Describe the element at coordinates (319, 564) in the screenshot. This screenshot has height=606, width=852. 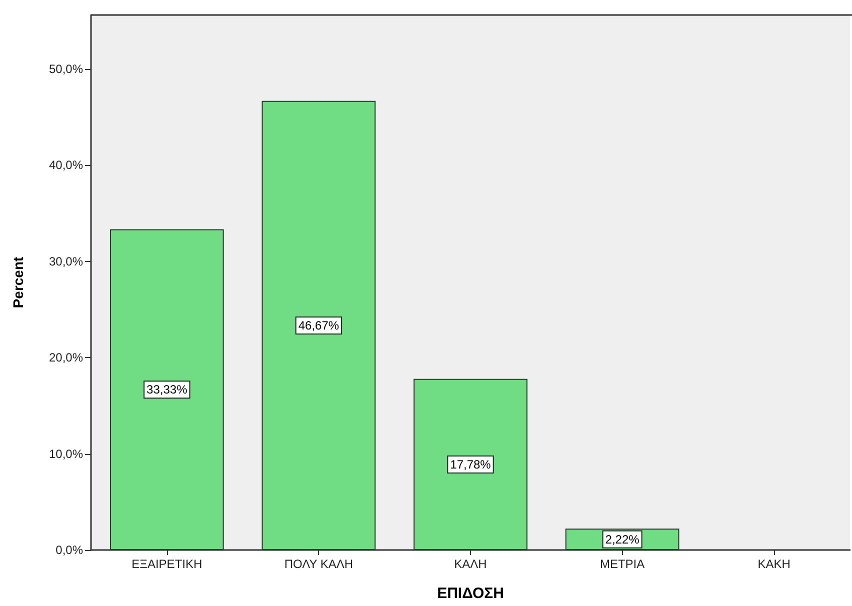
I see `x-tick-label: ΠΟΛΥ ΚΑΛΗ` at that location.